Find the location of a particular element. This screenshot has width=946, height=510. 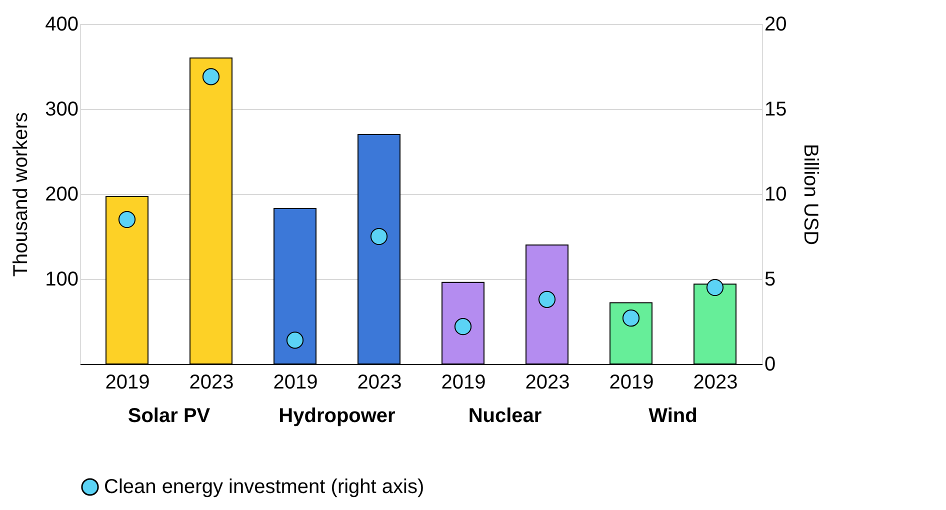

y2-tick-label: 20 is located at coordinates (775, 25).